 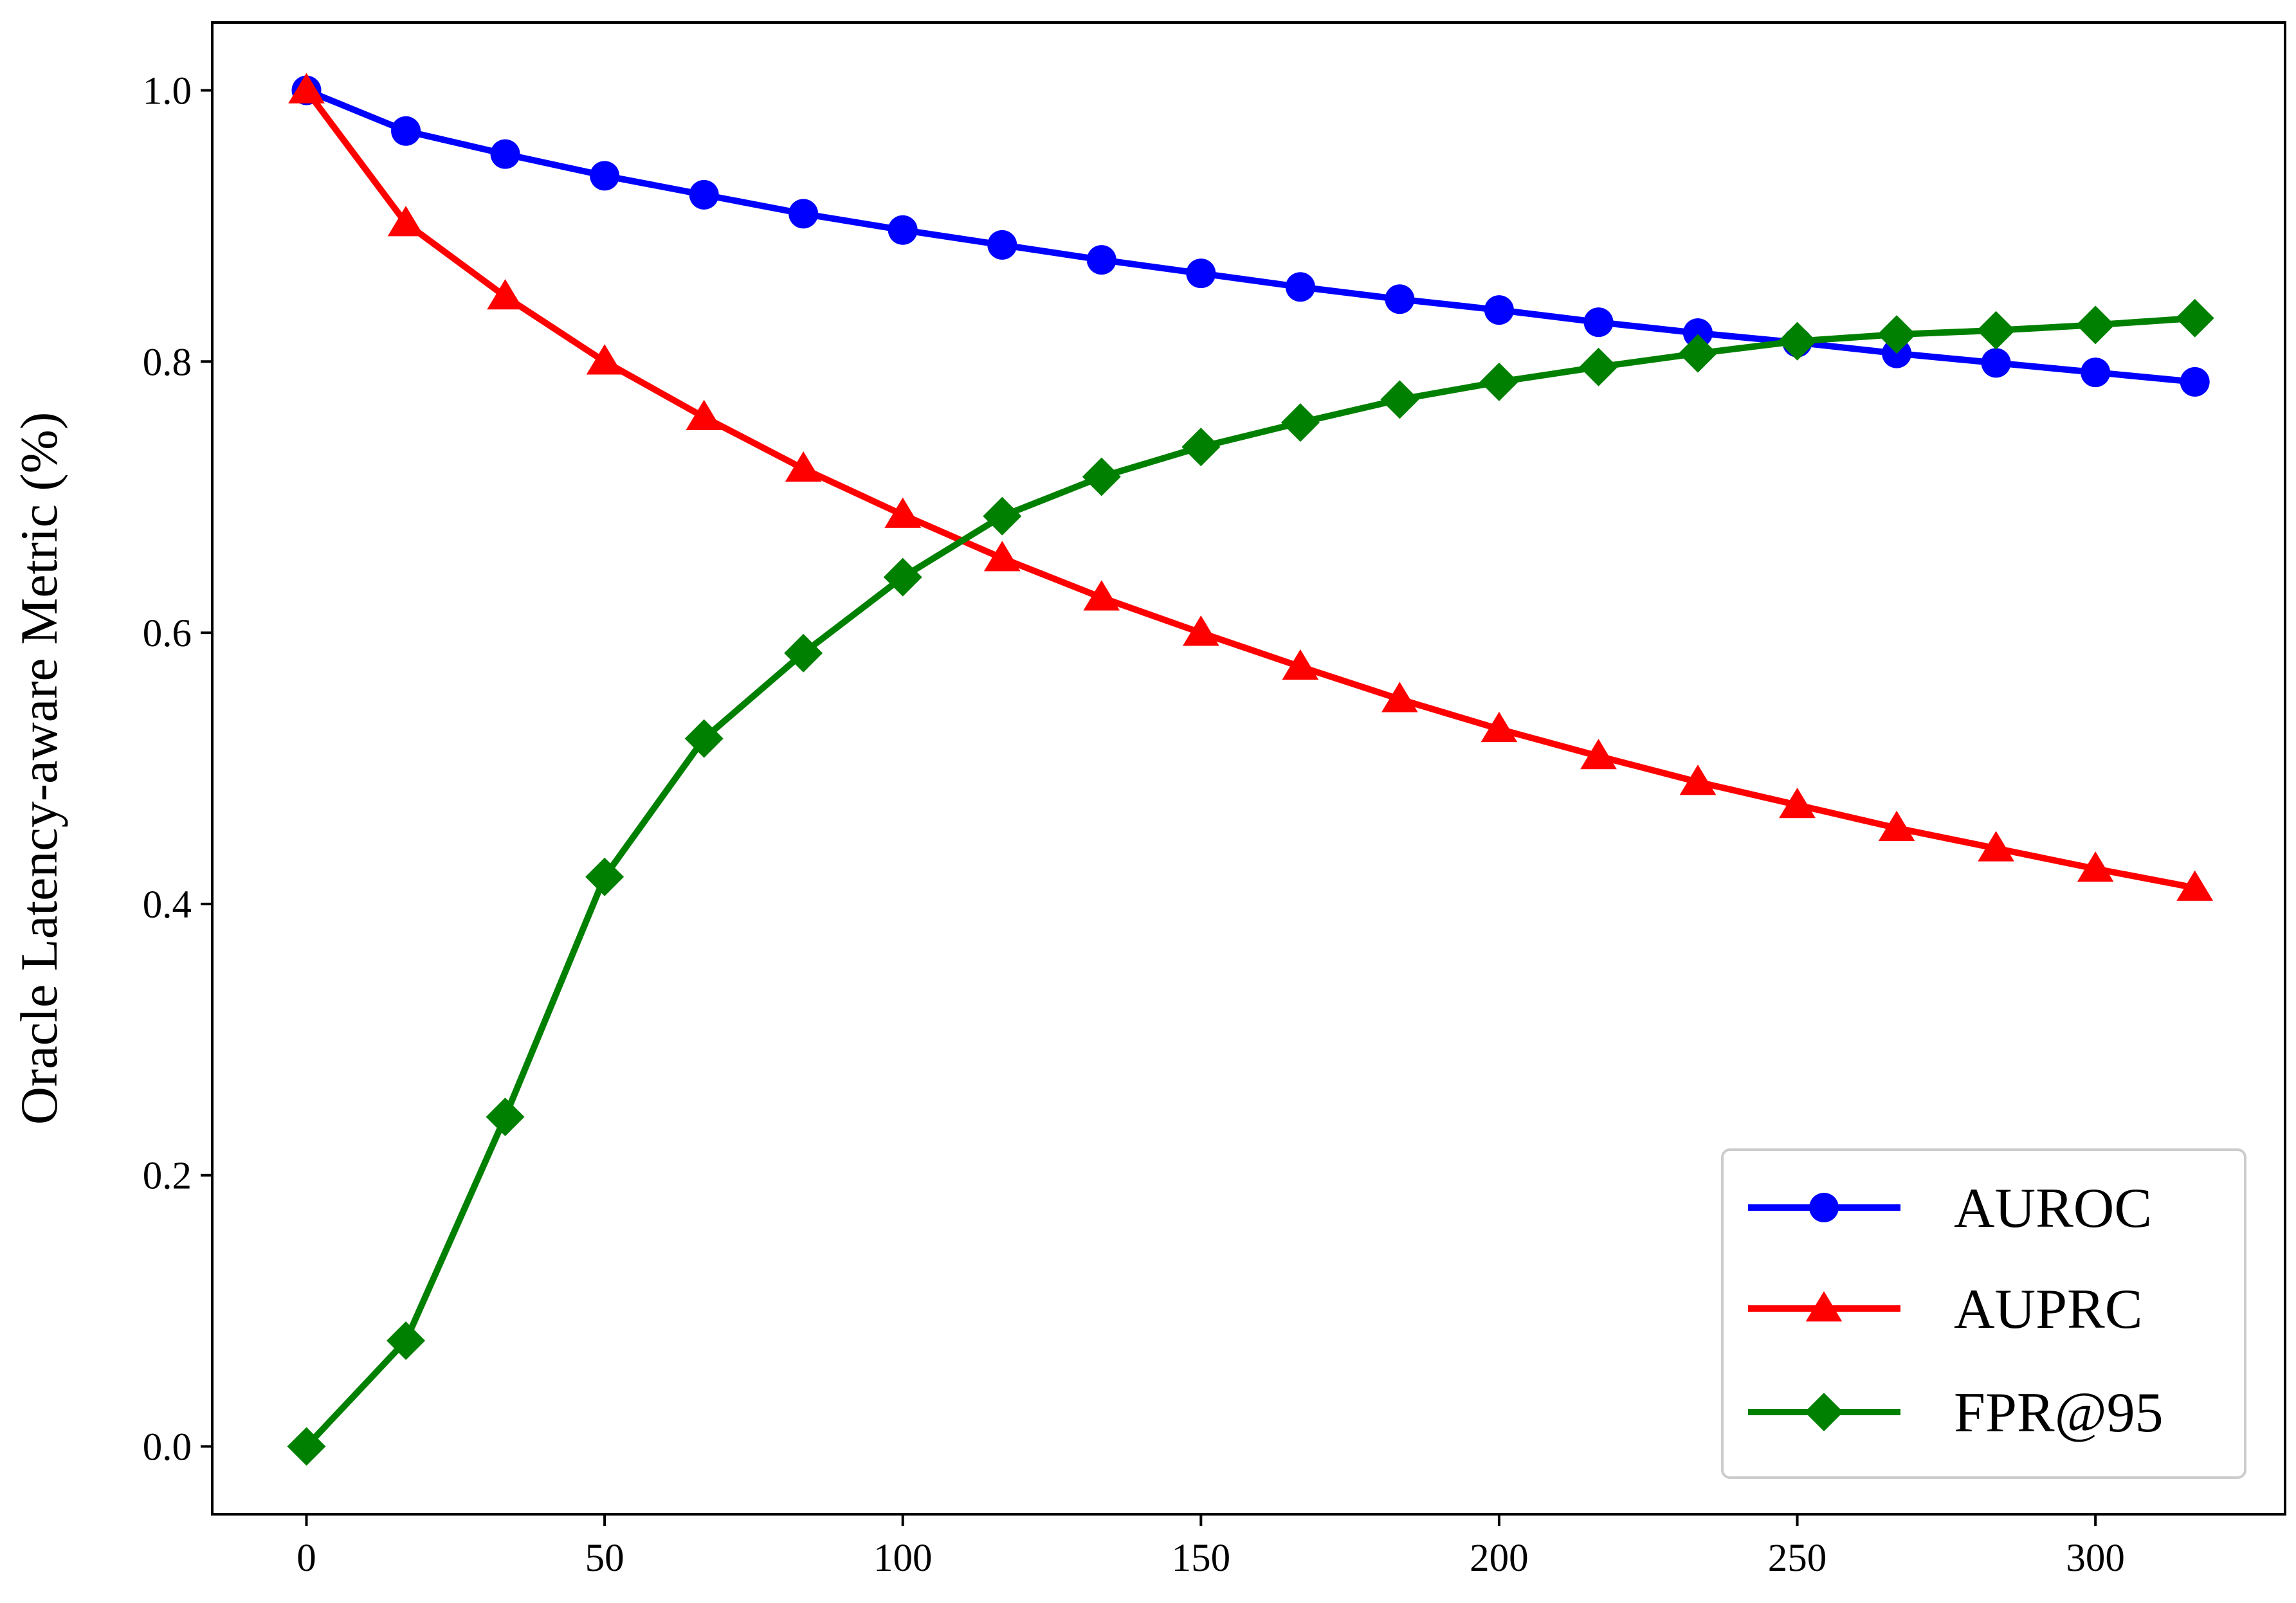 I want to click on legend-label-auroc: AUROC, so click(x=2053, y=1208).